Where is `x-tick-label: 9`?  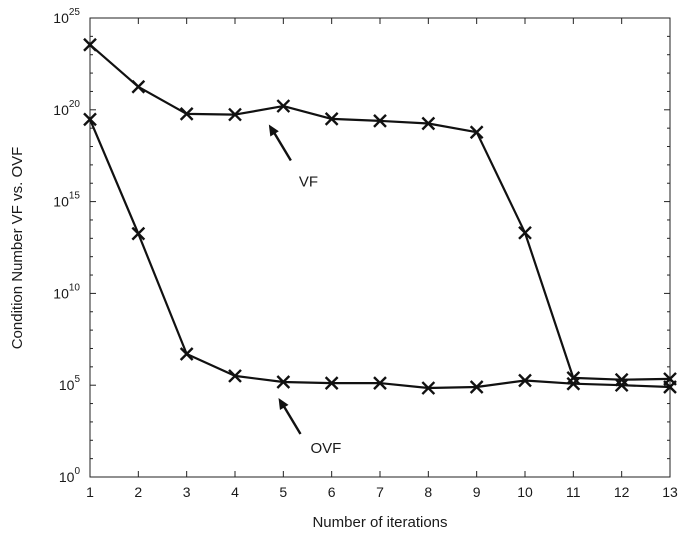 x-tick-label: 9 is located at coordinates (477, 492).